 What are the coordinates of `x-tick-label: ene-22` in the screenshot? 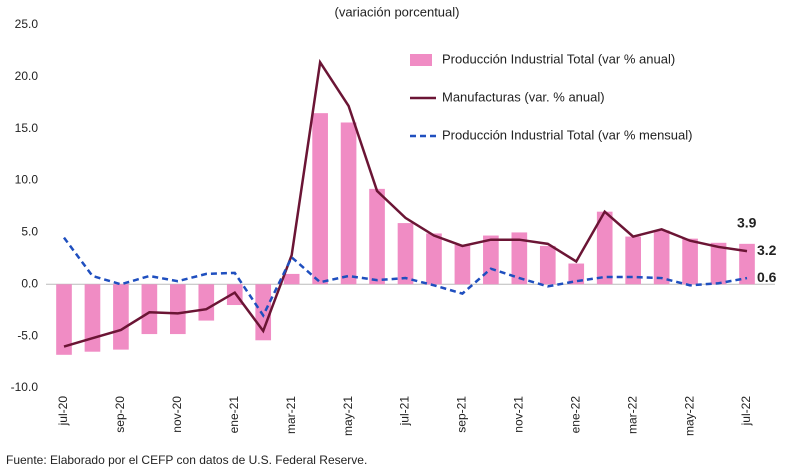 It's located at (575, 415).